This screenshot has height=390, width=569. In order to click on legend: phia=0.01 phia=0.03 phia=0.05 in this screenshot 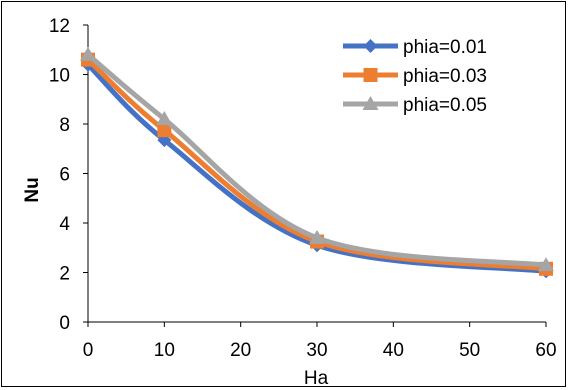, I will do `click(415, 76)`.